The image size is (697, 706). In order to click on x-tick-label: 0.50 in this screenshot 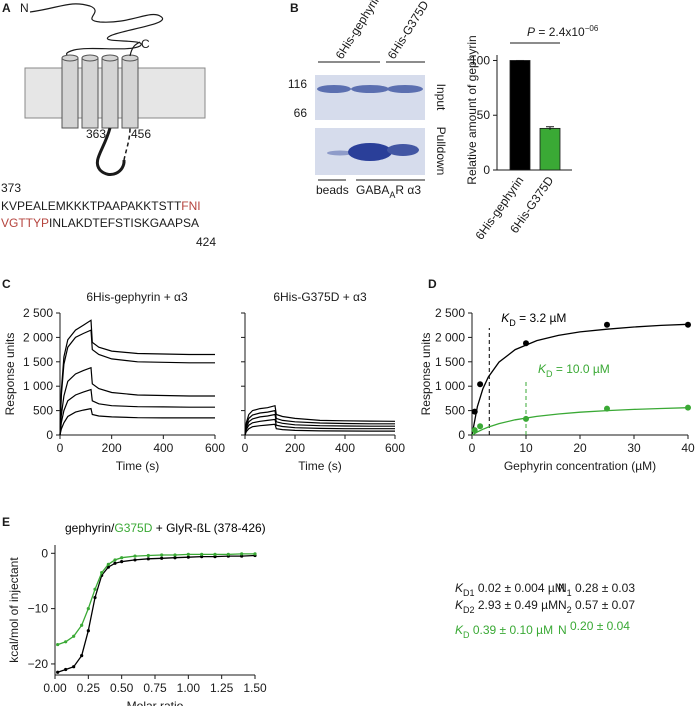, I will do `click(122, 688)`.